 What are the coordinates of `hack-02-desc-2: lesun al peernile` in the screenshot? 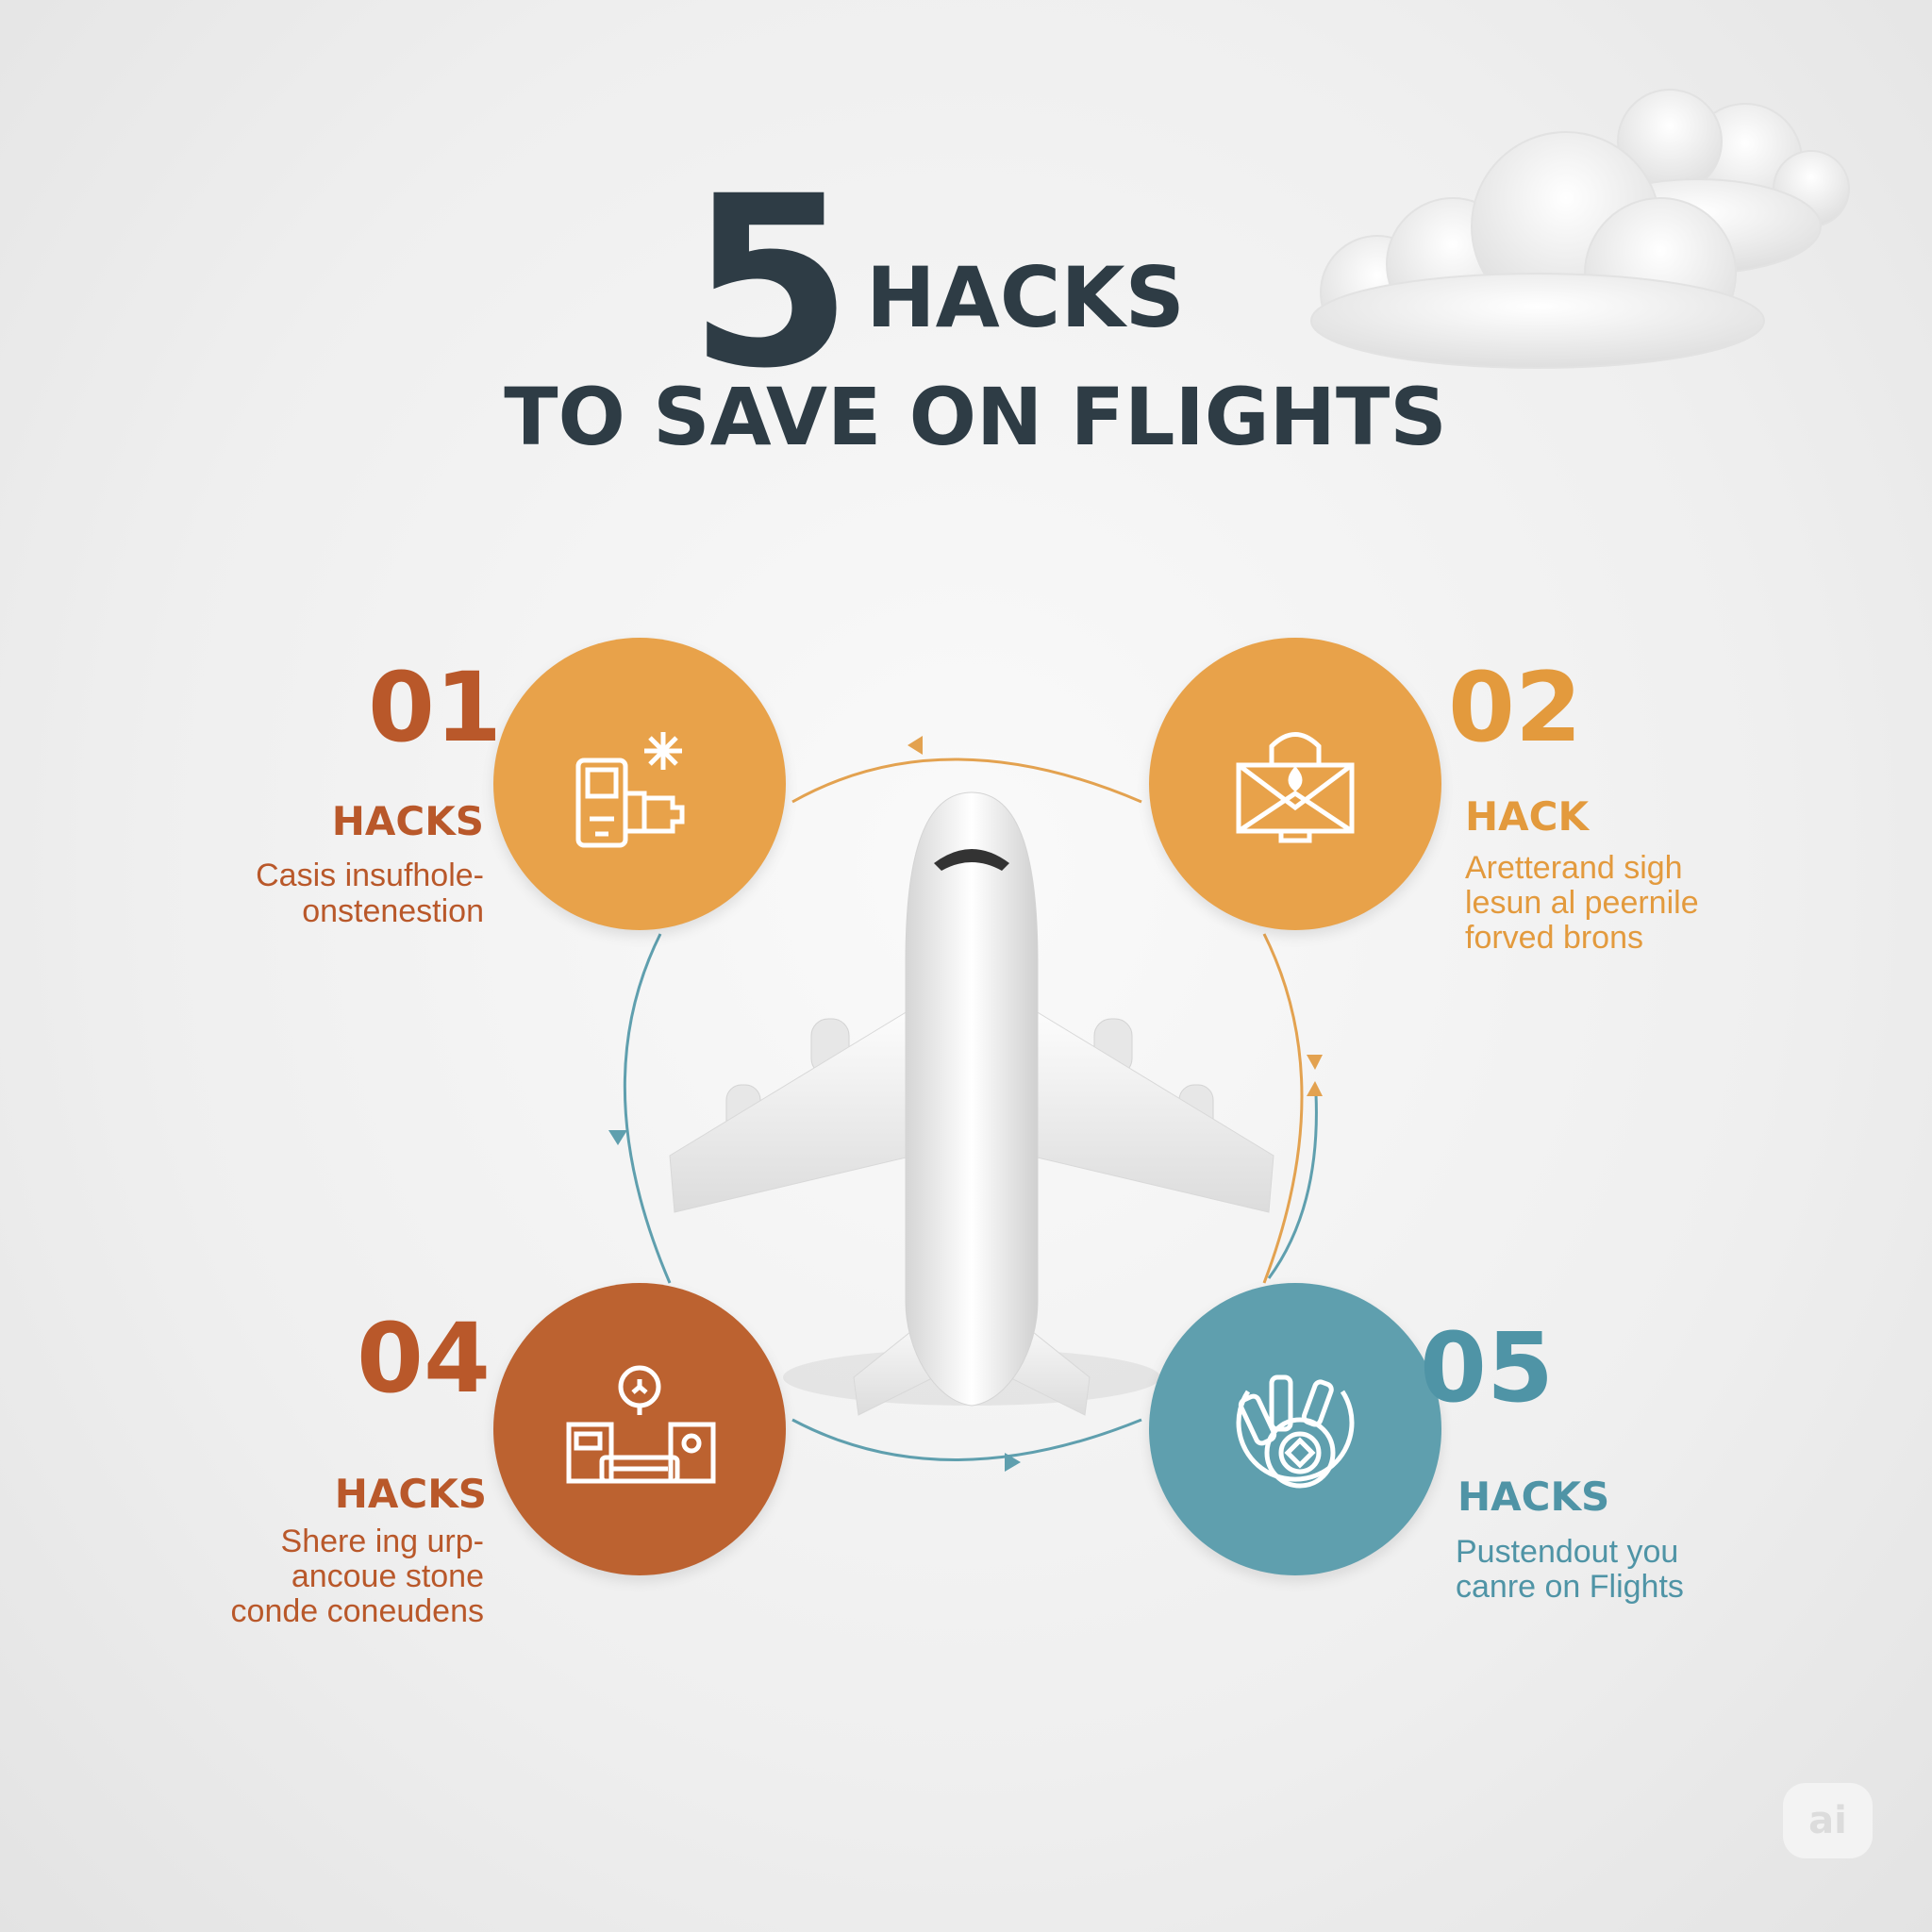 It's located at (1582, 903).